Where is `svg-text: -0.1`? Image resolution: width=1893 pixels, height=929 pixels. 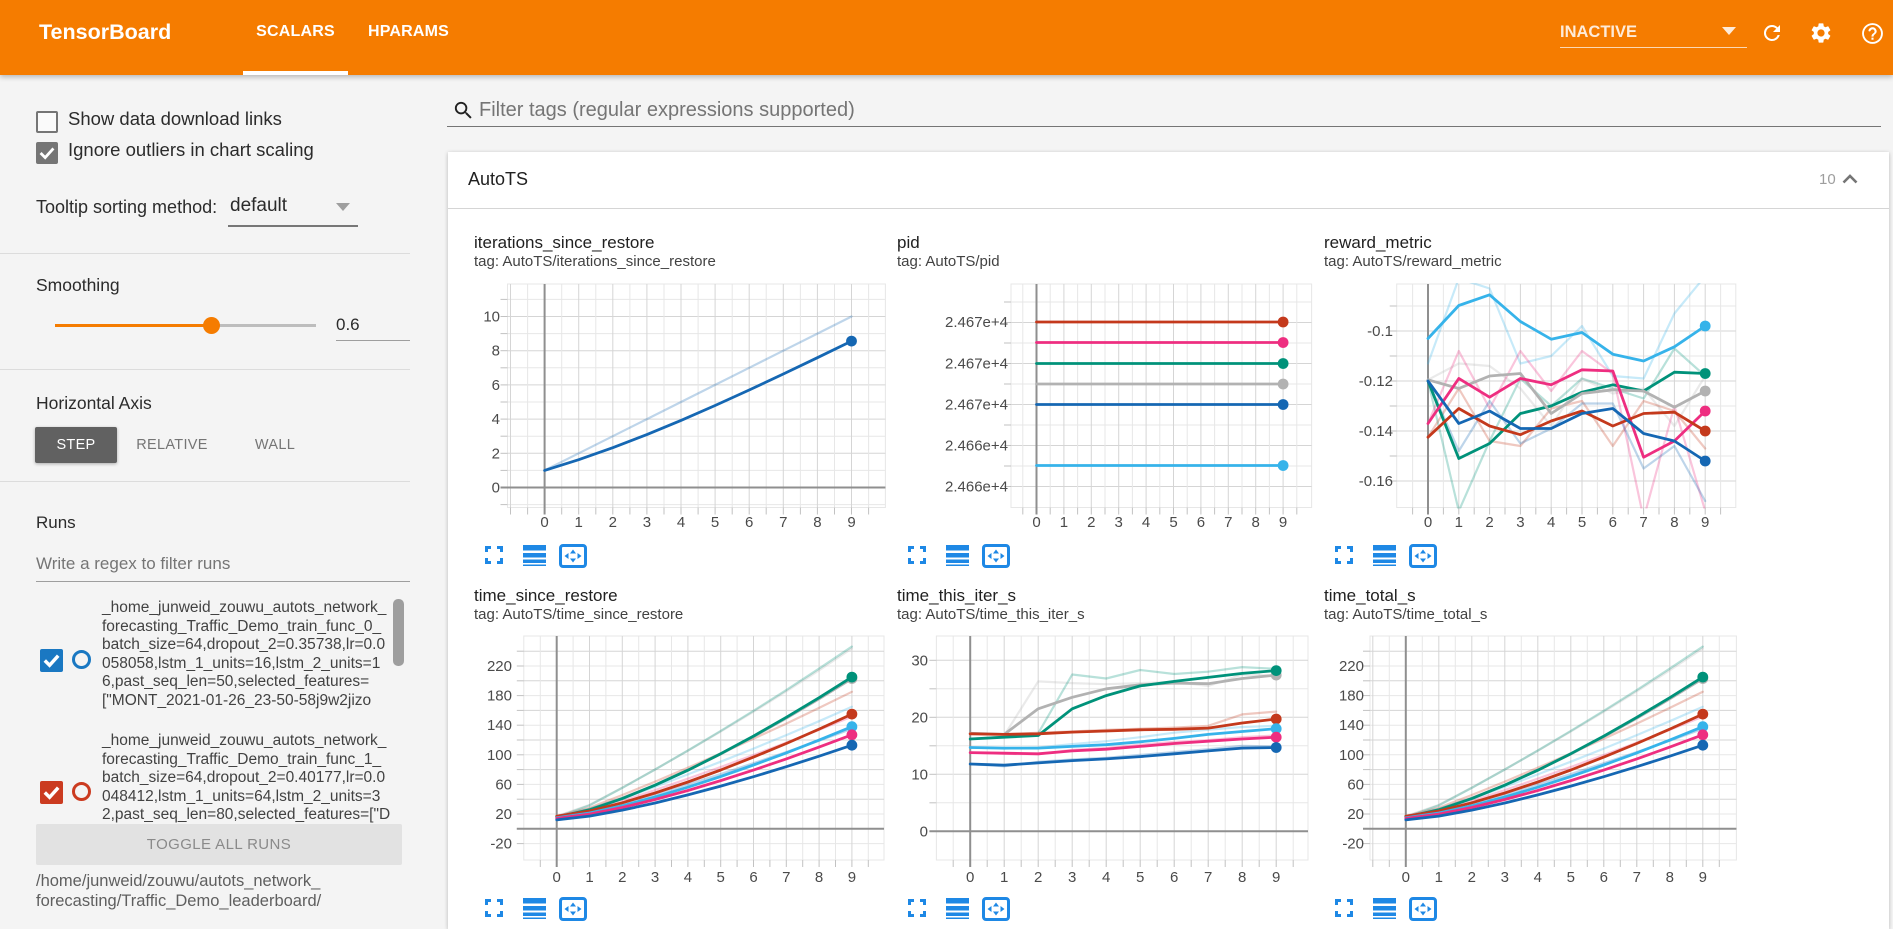
svg-text: -0.1 is located at coordinates (1380, 331).